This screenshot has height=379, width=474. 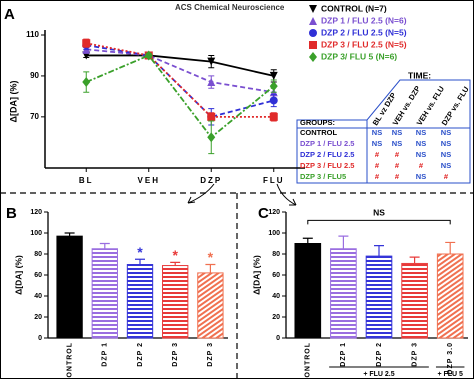 What do you see at coordinates (263, 213) in the screenshot?
I see `panel-label: C` at bounding box center [263, 213].